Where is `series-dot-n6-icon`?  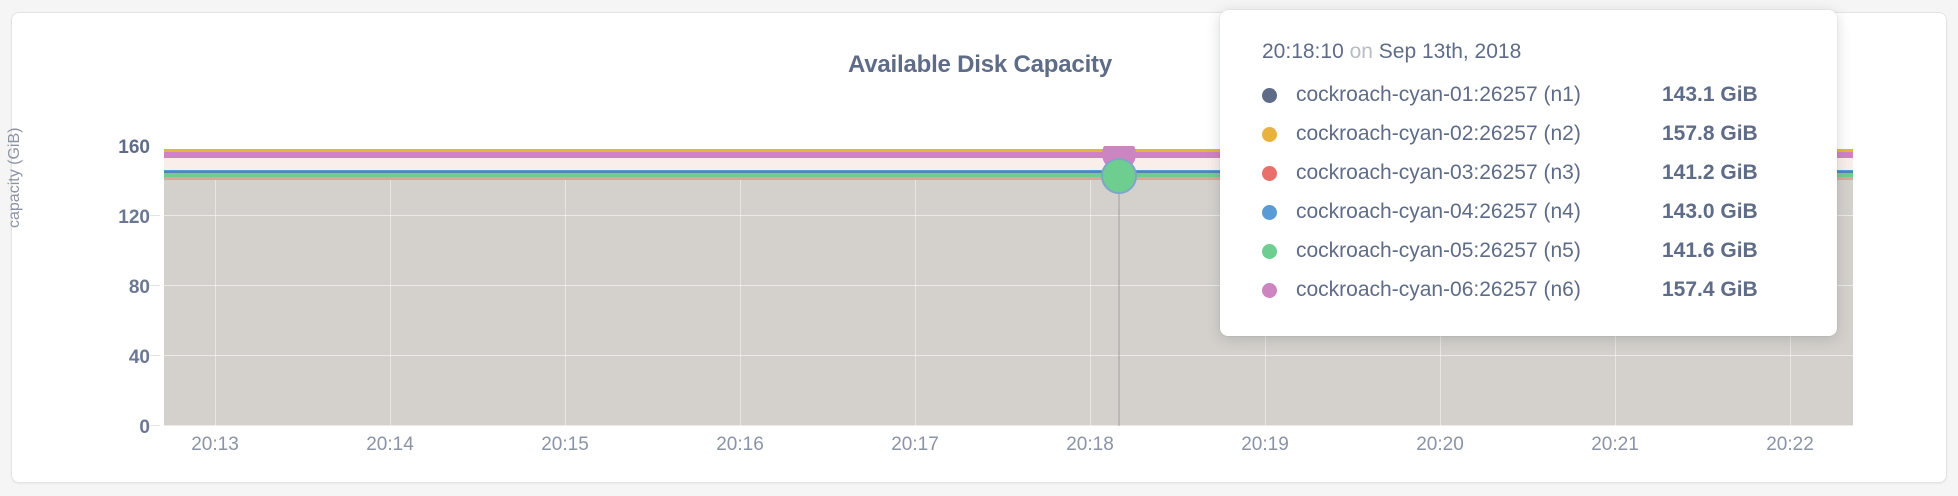
series-dot-n6-icon is located at coordinates (1269, 290).